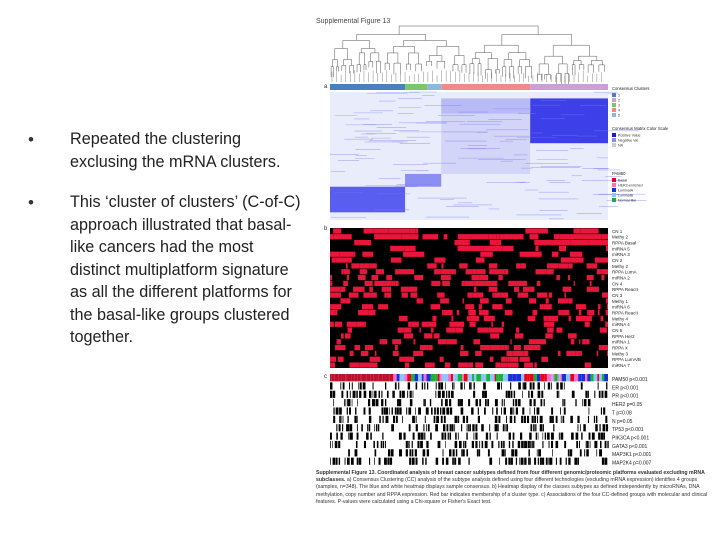 The image size is (720, 540). I want to click on legend-title-consensus: Consensus Clusters, so click(630, 88).